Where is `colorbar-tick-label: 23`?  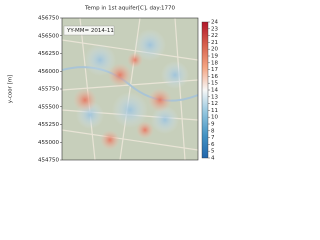
colorbar-tick-label: 23 is located at coordinates (214, 29).